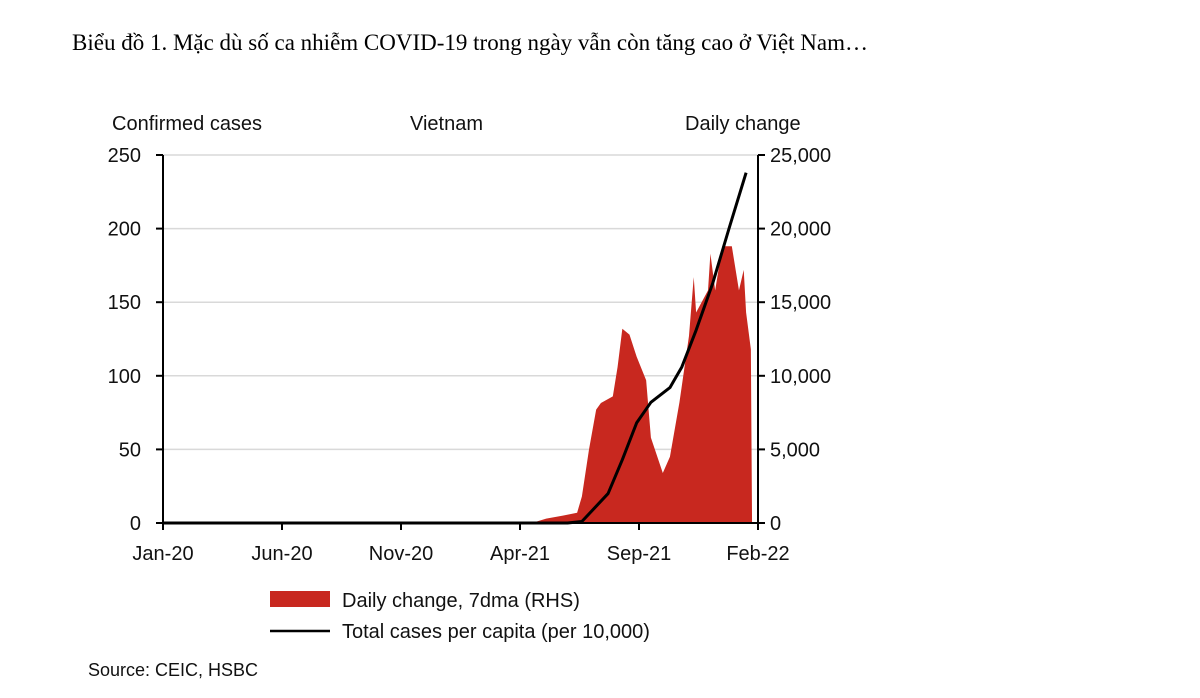 This screenshot has width=1200, height=698. Describe the element at coordinates (401, 554) in the screenshot. I see `x-tick-label: Nov-20` at that location.